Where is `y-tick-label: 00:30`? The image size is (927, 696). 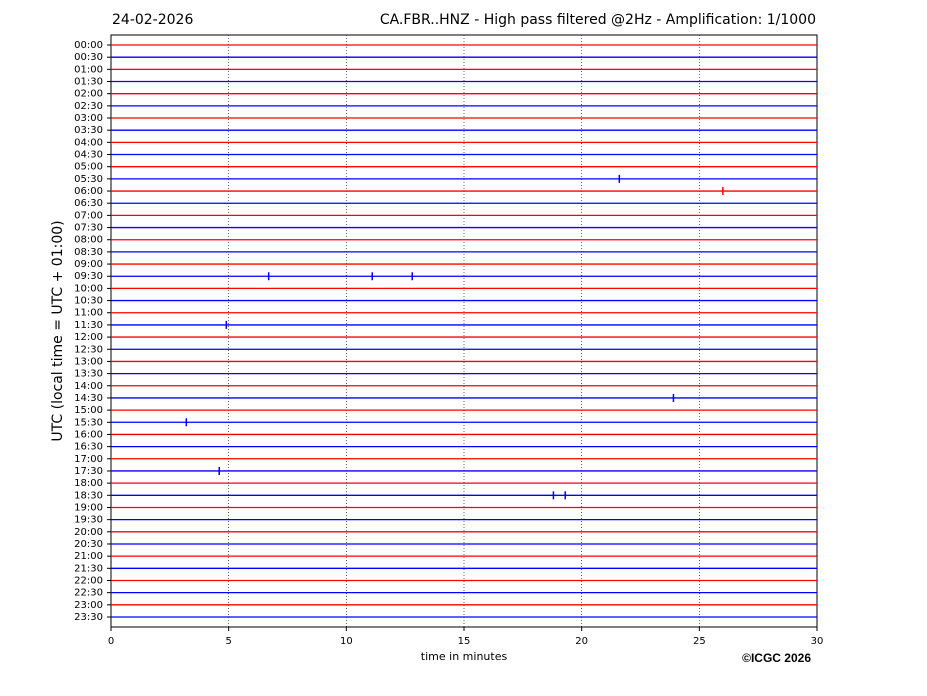 y-tick-label: 00:30 is located at coordinates (88, 57).